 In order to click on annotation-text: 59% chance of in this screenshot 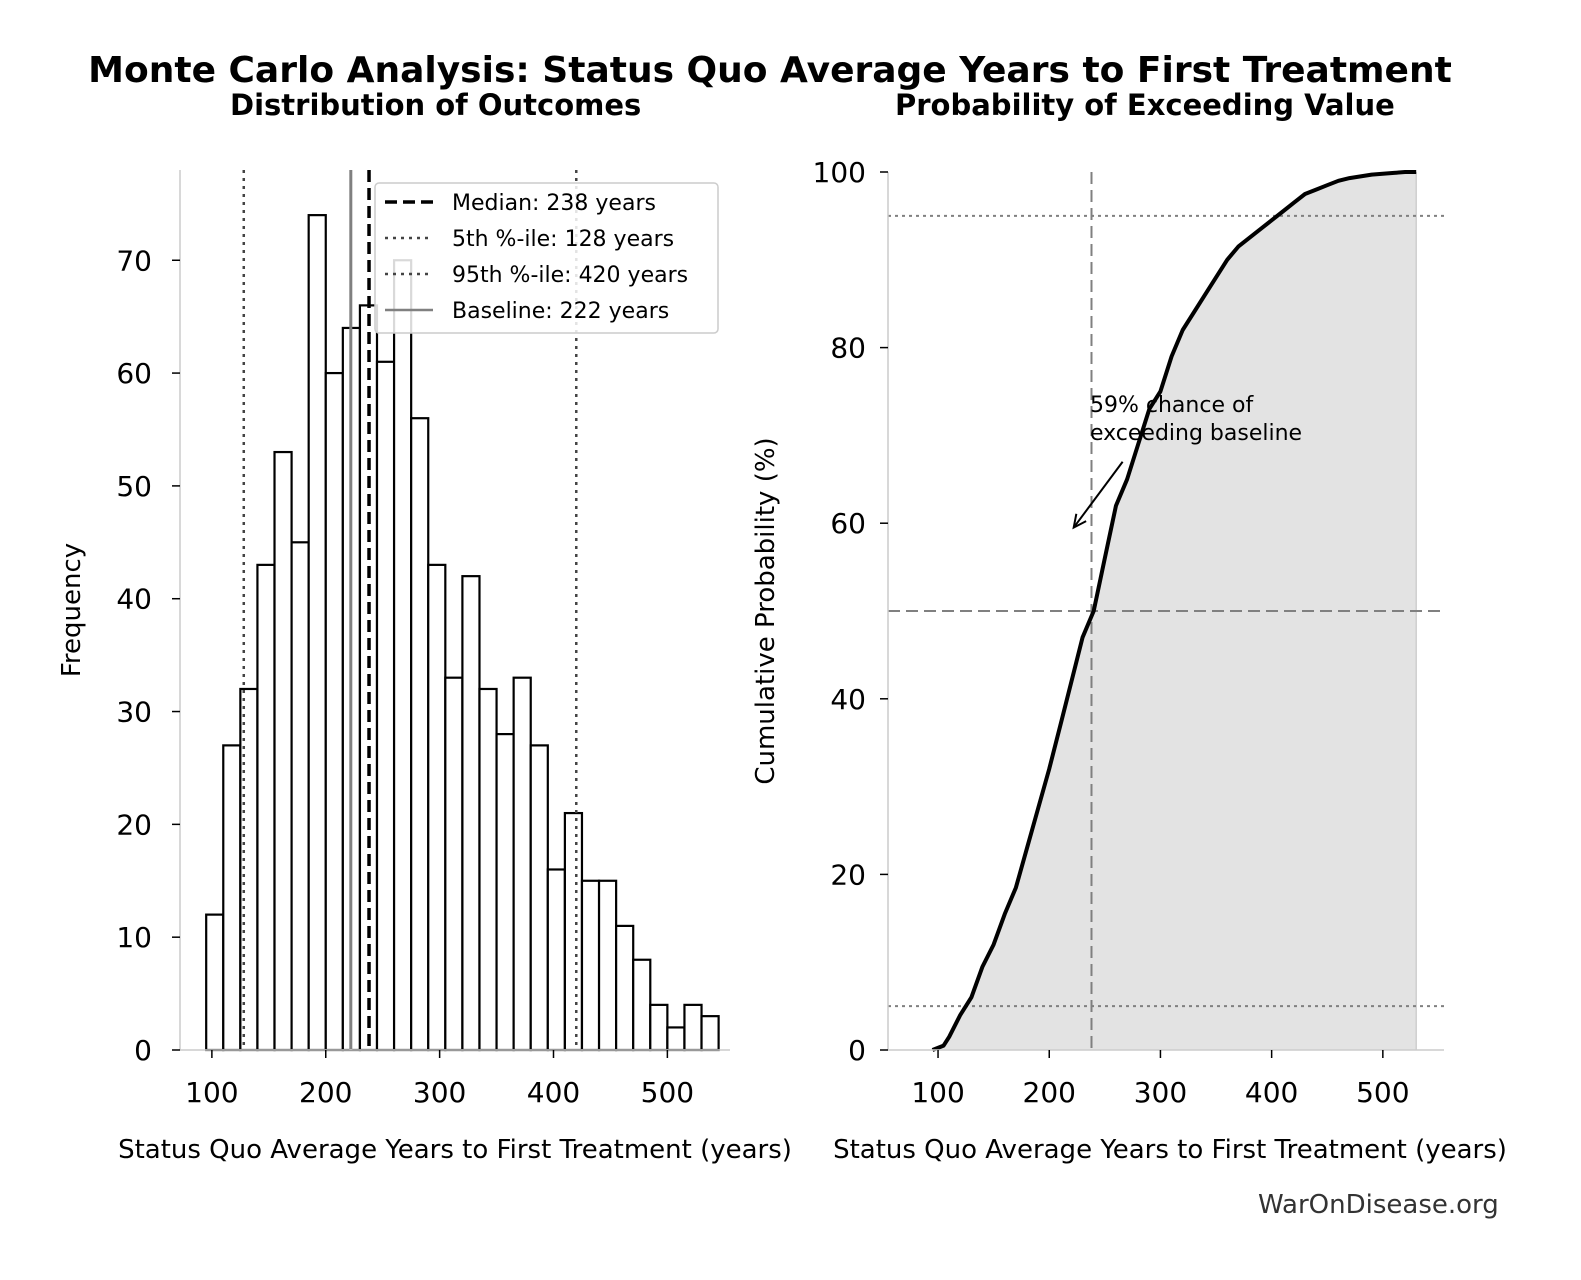, I will do `click(1172, 405)`.